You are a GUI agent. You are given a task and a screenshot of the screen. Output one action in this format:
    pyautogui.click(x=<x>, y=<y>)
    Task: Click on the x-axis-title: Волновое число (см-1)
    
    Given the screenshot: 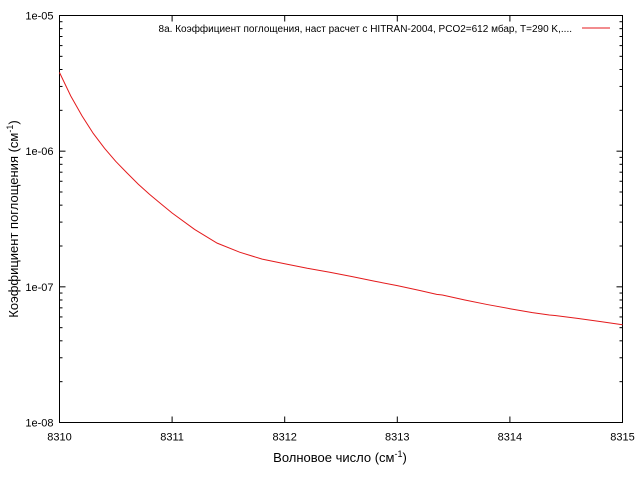 What is the action you would take?
    pyautogui.click(x=340, y=457)
    